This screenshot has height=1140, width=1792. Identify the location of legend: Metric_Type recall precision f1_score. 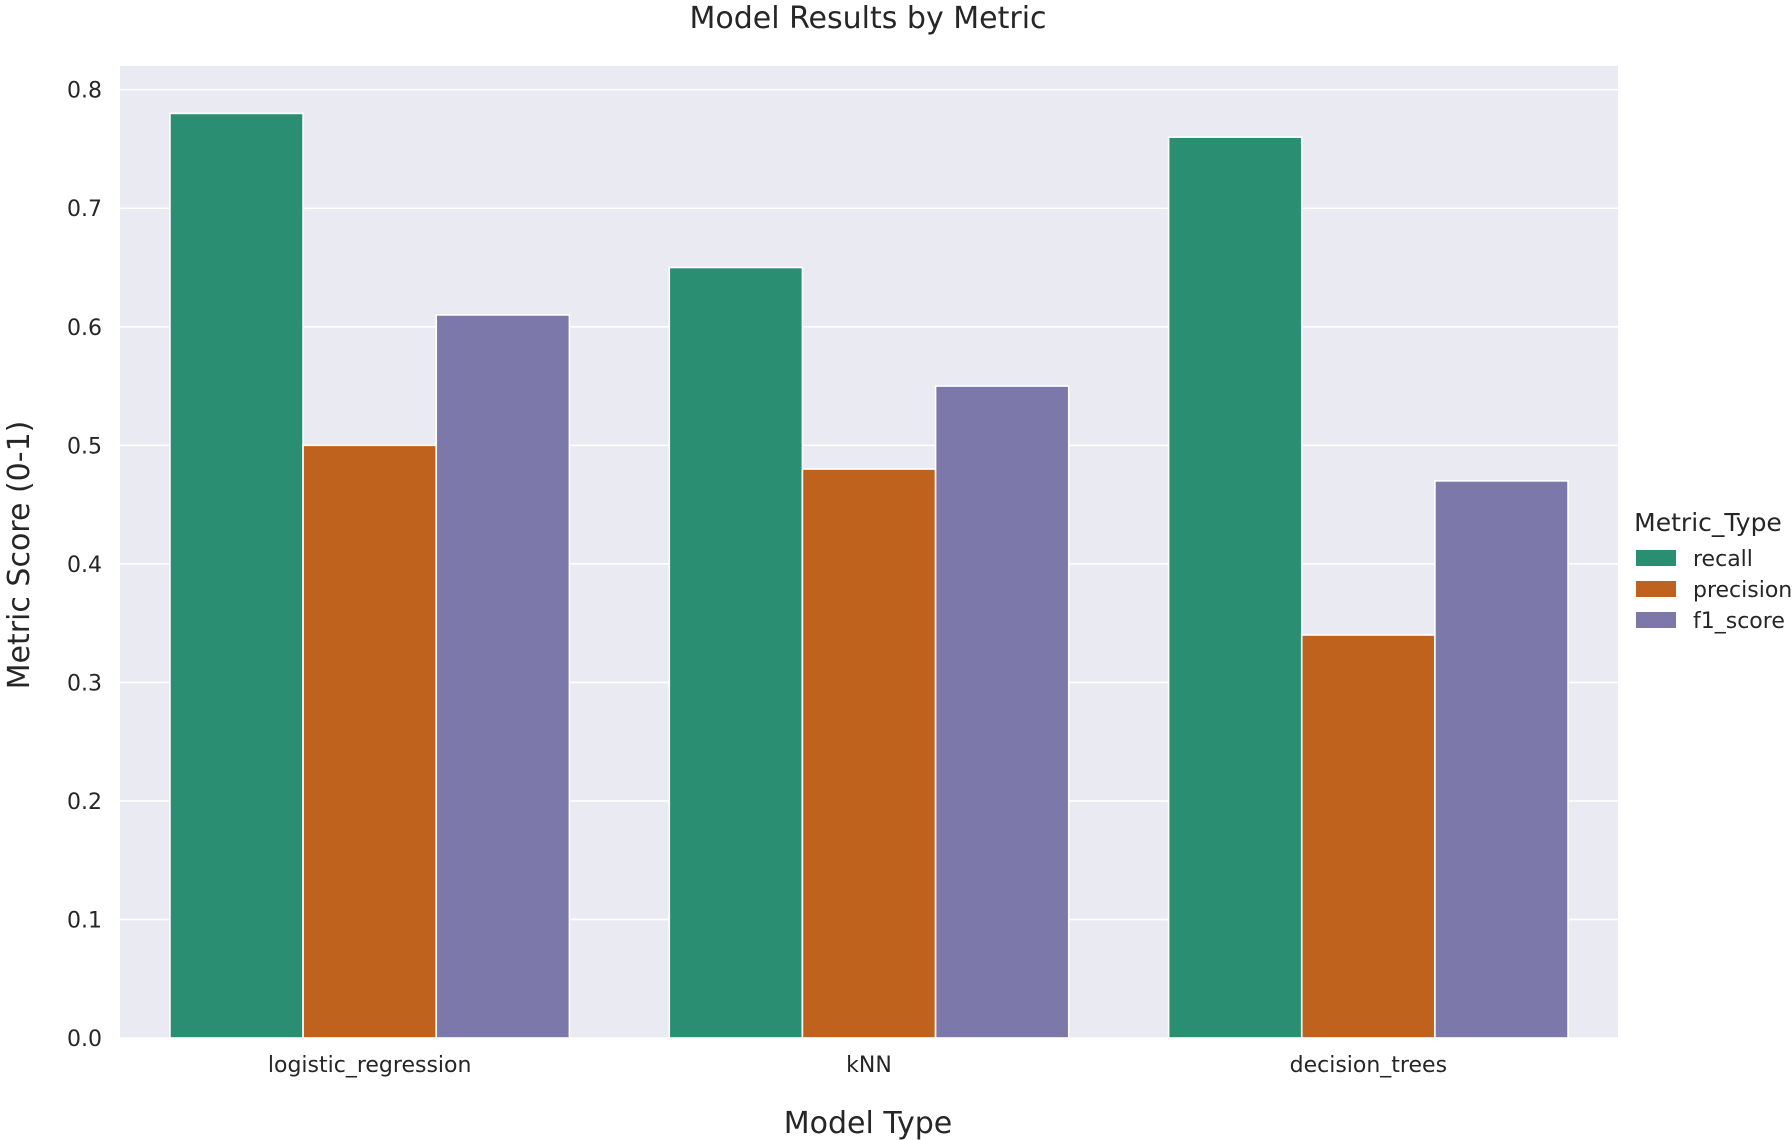
(1713, 571).